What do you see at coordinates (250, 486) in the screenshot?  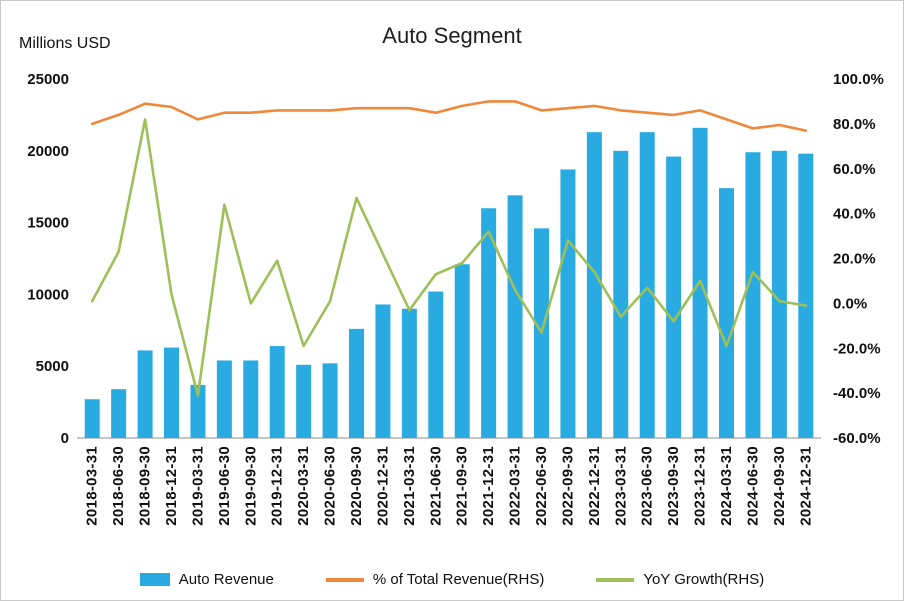 I see `x-axis-tick-label: 2019-09-30` at bounding box center [250, 486].